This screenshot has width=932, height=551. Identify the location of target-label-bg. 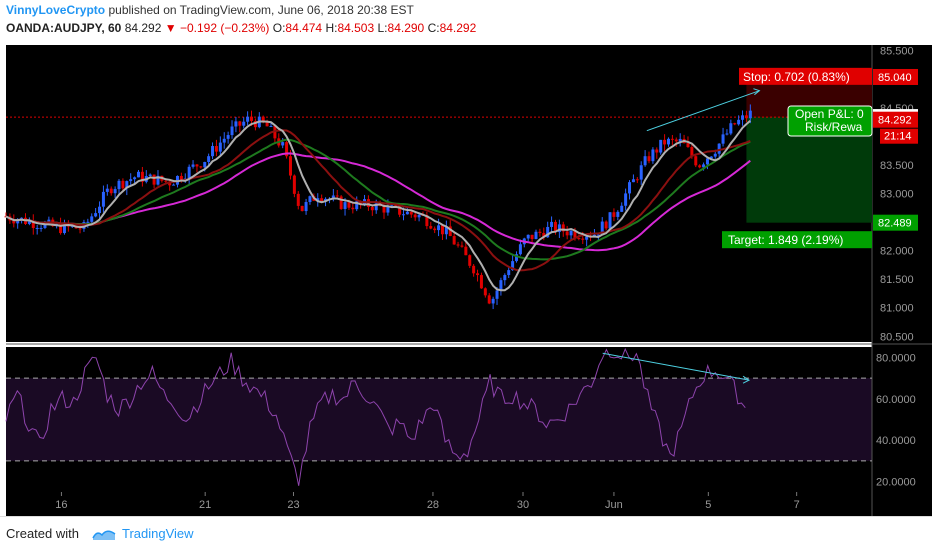
(797, 240).